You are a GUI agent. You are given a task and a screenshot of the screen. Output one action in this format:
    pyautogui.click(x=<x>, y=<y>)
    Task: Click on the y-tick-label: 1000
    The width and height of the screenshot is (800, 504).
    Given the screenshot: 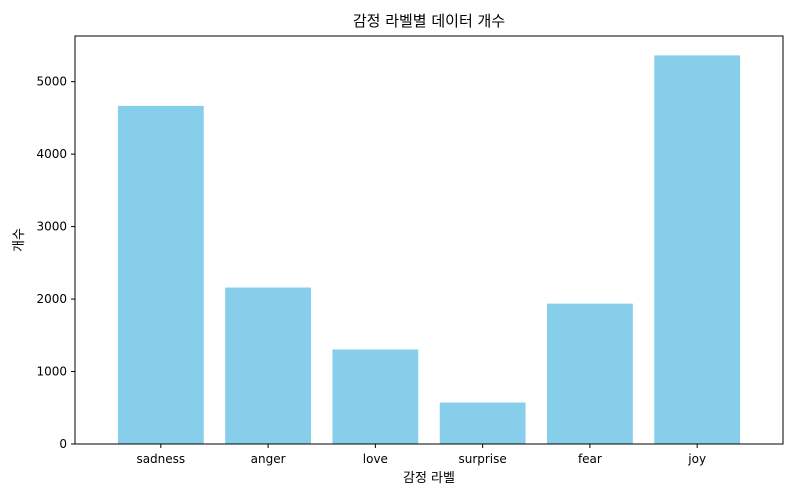 What is the action you would take?
    pyautogui.click(x=51, y=372)
    